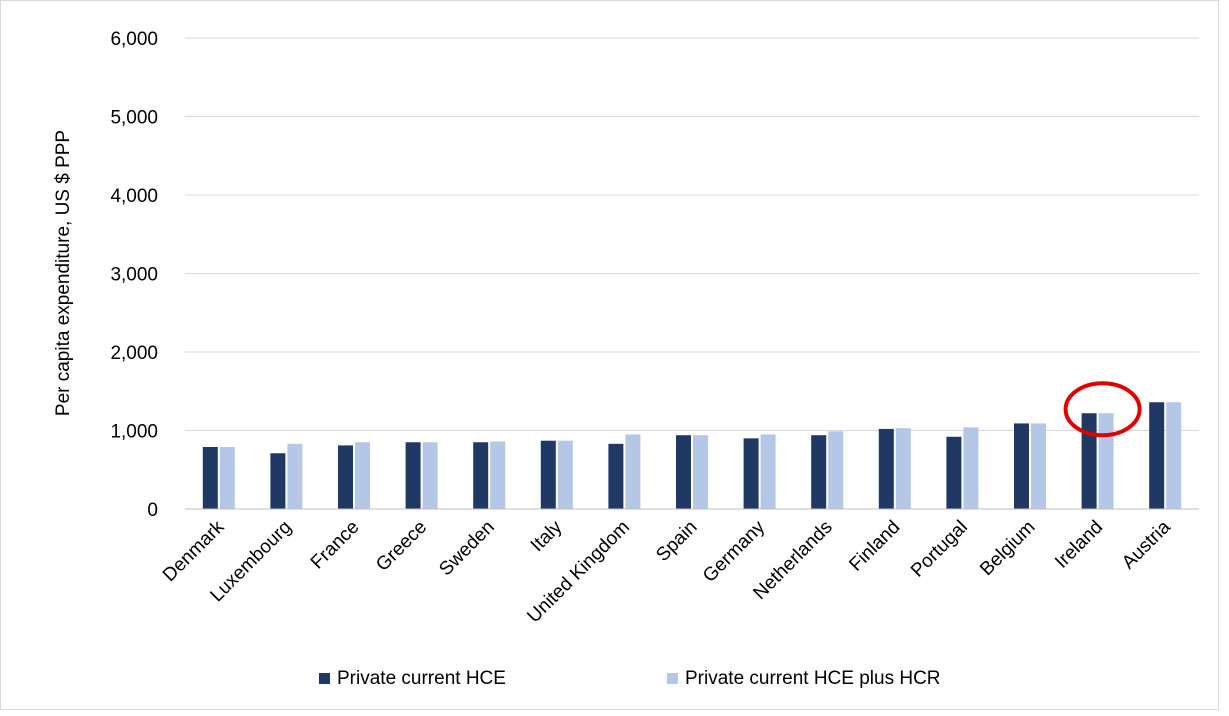  I want to click on y-tick-label: 3,000, so click(134, 275).